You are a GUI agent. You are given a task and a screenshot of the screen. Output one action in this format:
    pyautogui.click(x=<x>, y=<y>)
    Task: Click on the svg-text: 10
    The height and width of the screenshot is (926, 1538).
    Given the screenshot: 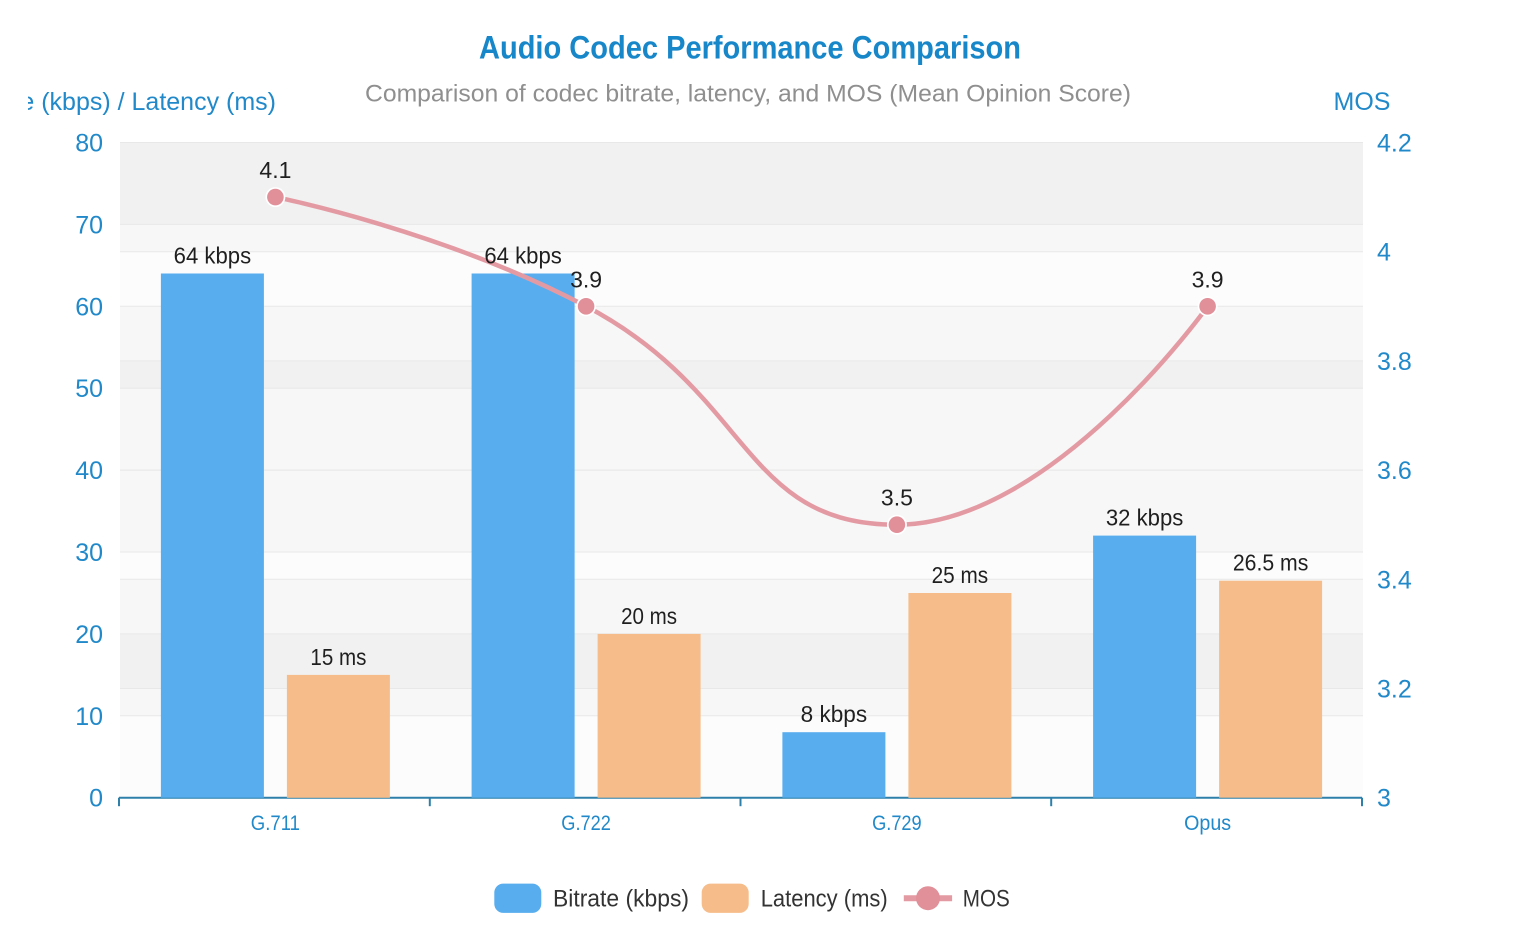 What is the action you would take?
    pyautogui.click(x=89, y=717)
    